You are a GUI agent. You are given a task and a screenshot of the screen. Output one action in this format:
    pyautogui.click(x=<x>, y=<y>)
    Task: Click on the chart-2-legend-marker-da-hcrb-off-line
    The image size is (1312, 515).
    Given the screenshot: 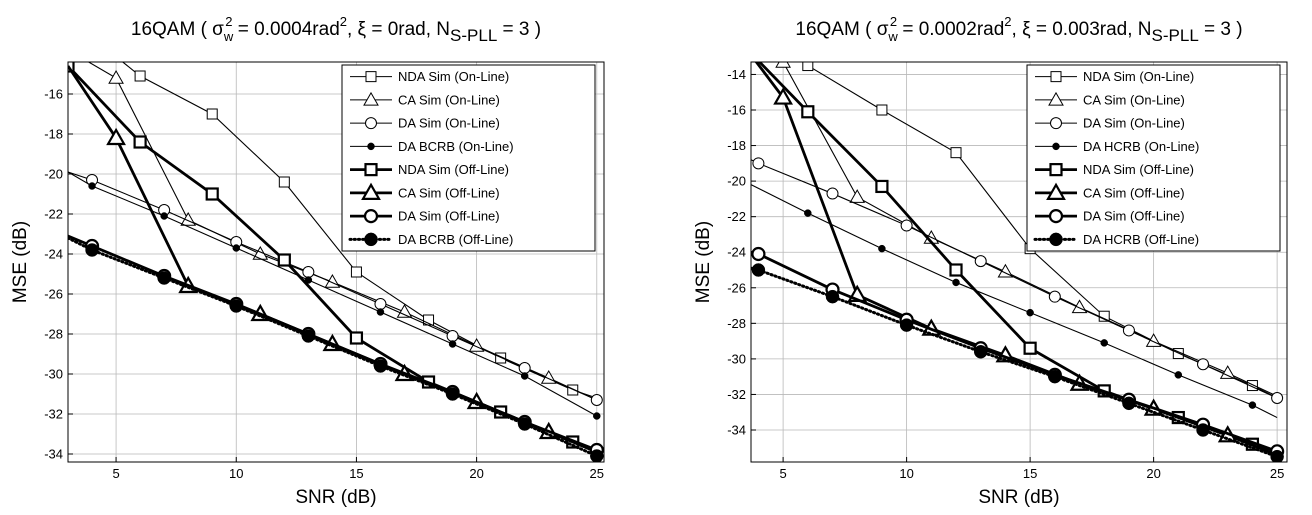 What is the action you would take?
    pyautogui.click(x=1056, y=239)
    